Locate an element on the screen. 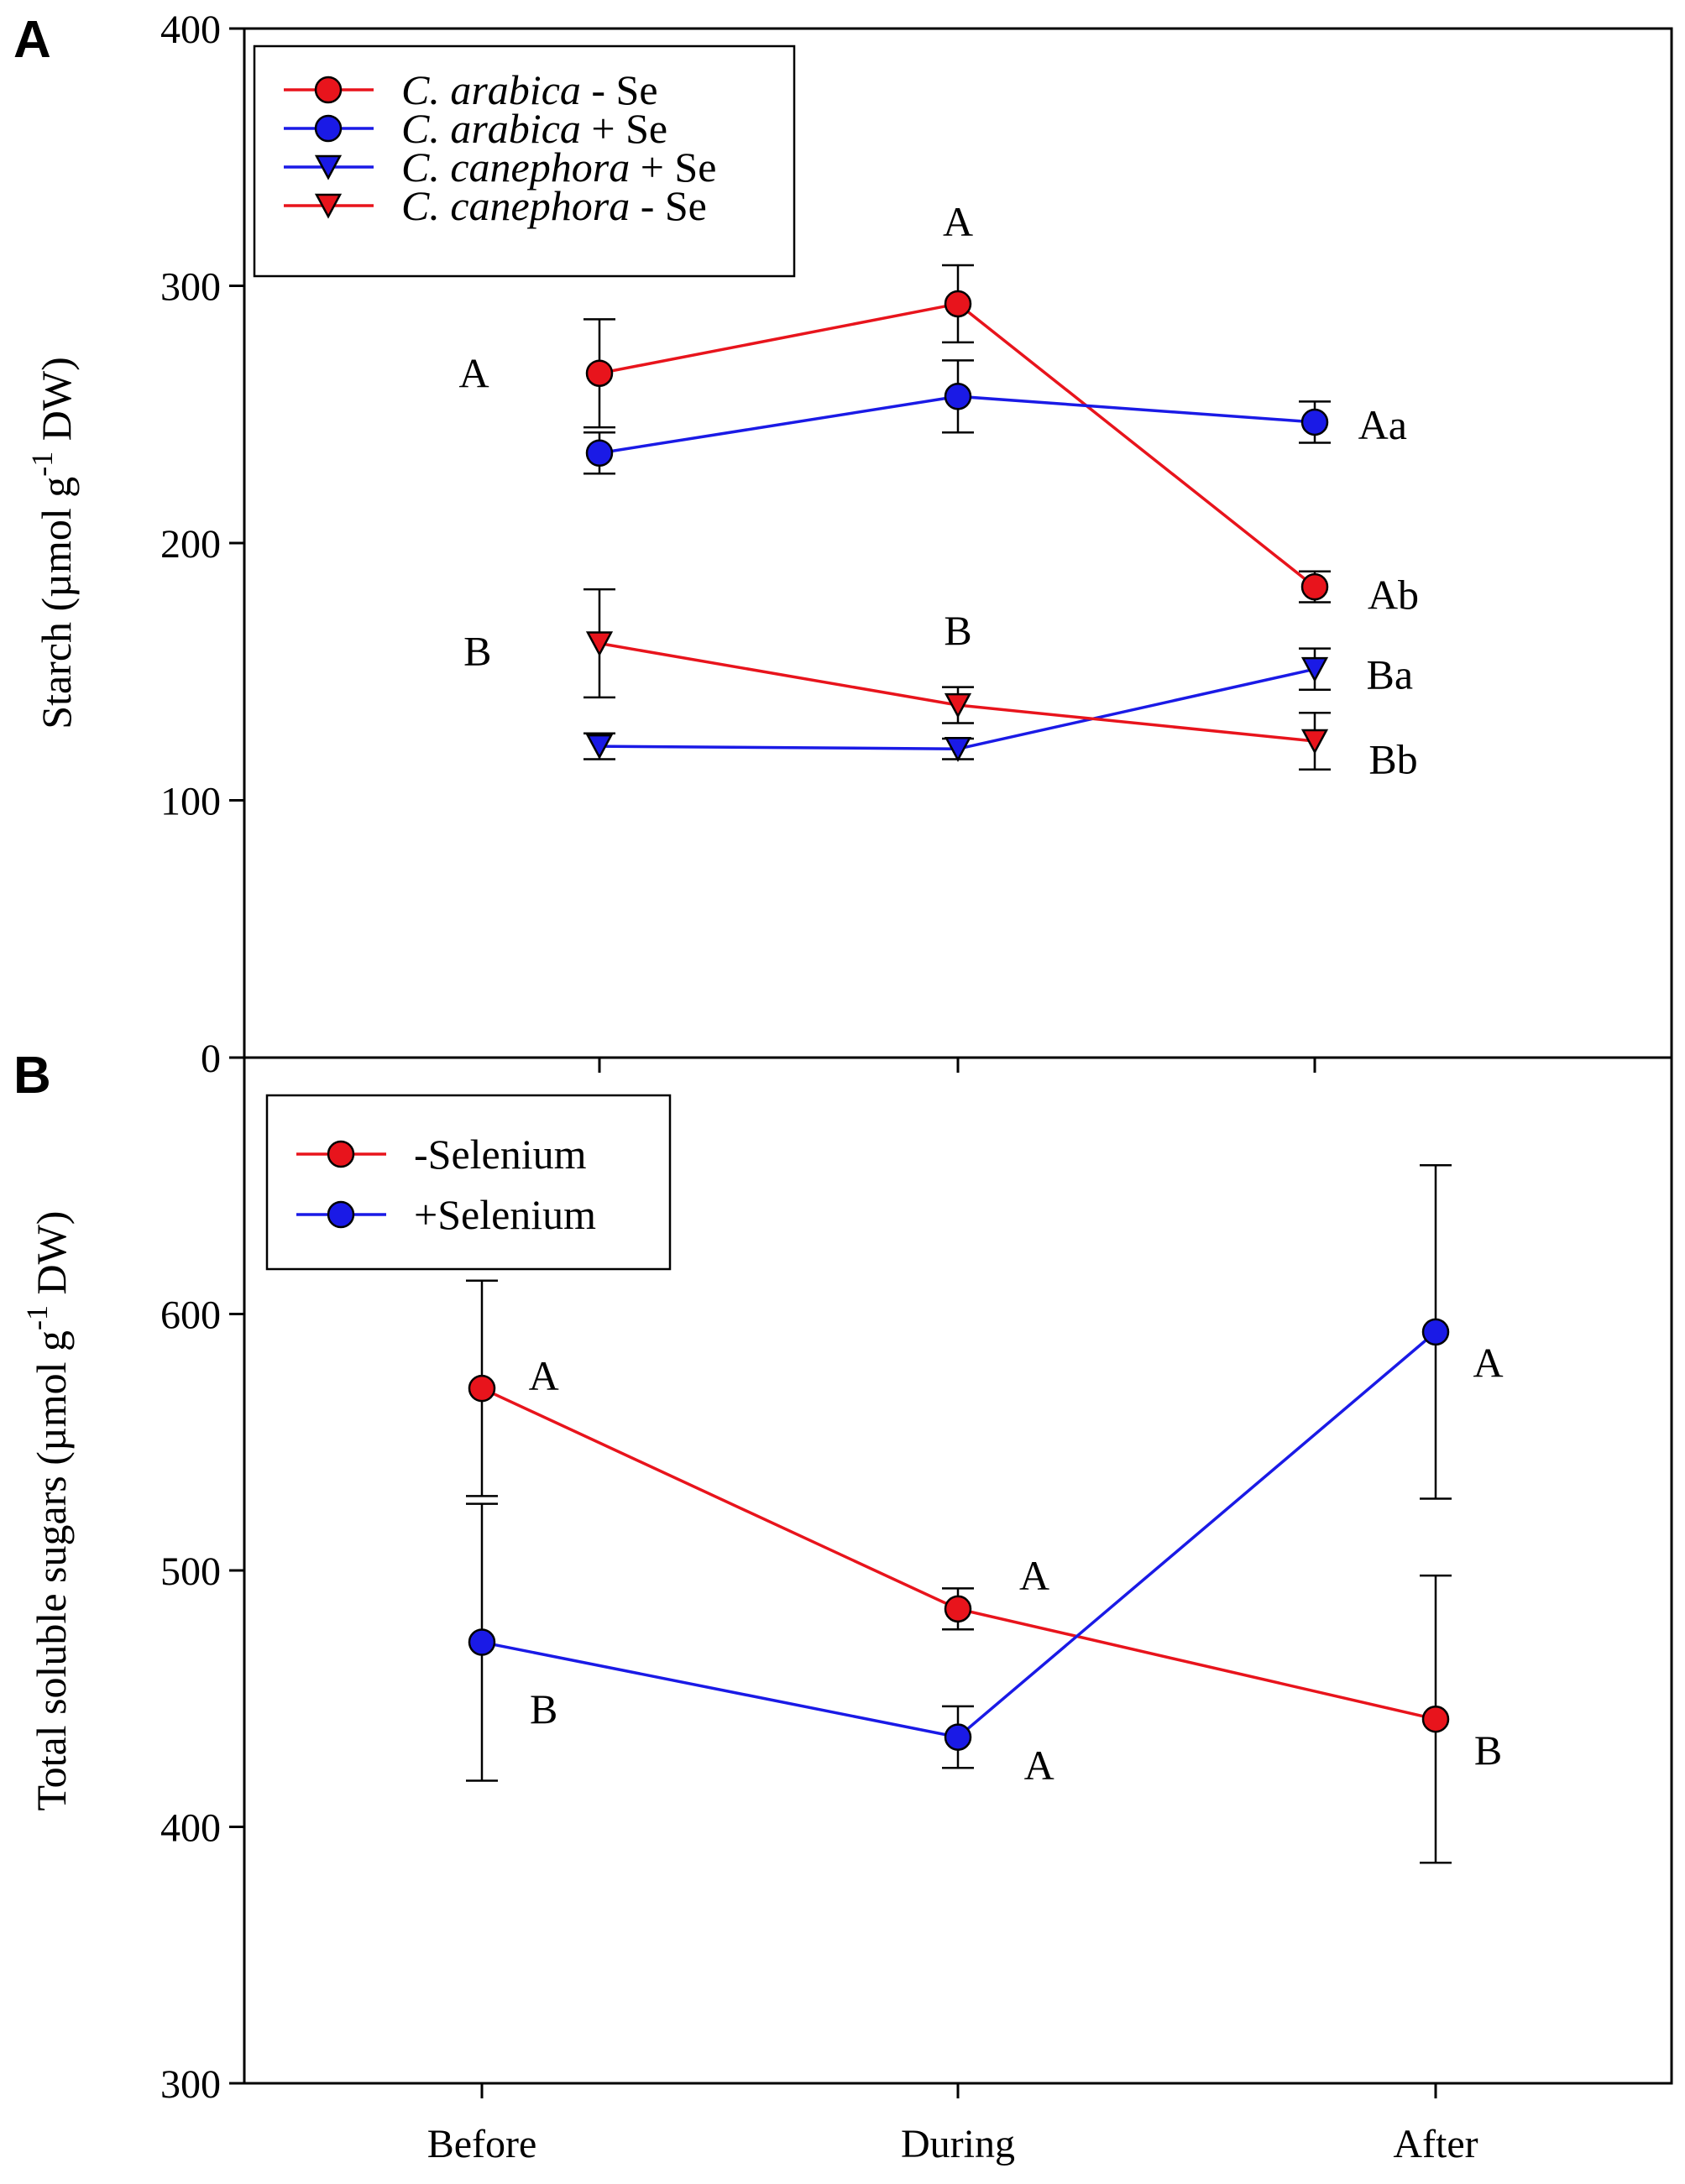  a-legend-label-2-italic: C. canephora is located at coordinates (515, 167).